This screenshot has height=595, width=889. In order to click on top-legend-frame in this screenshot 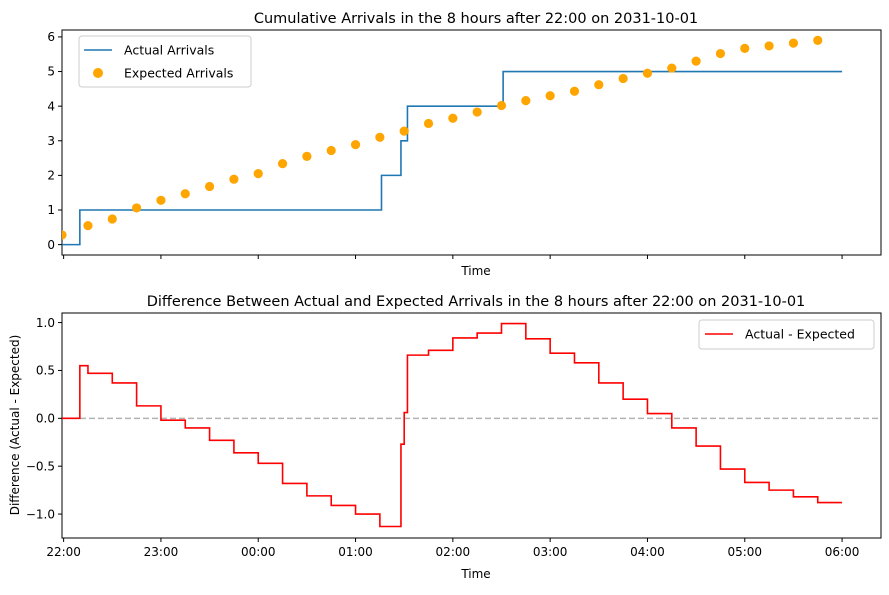, I will do `click(165, 61)`.